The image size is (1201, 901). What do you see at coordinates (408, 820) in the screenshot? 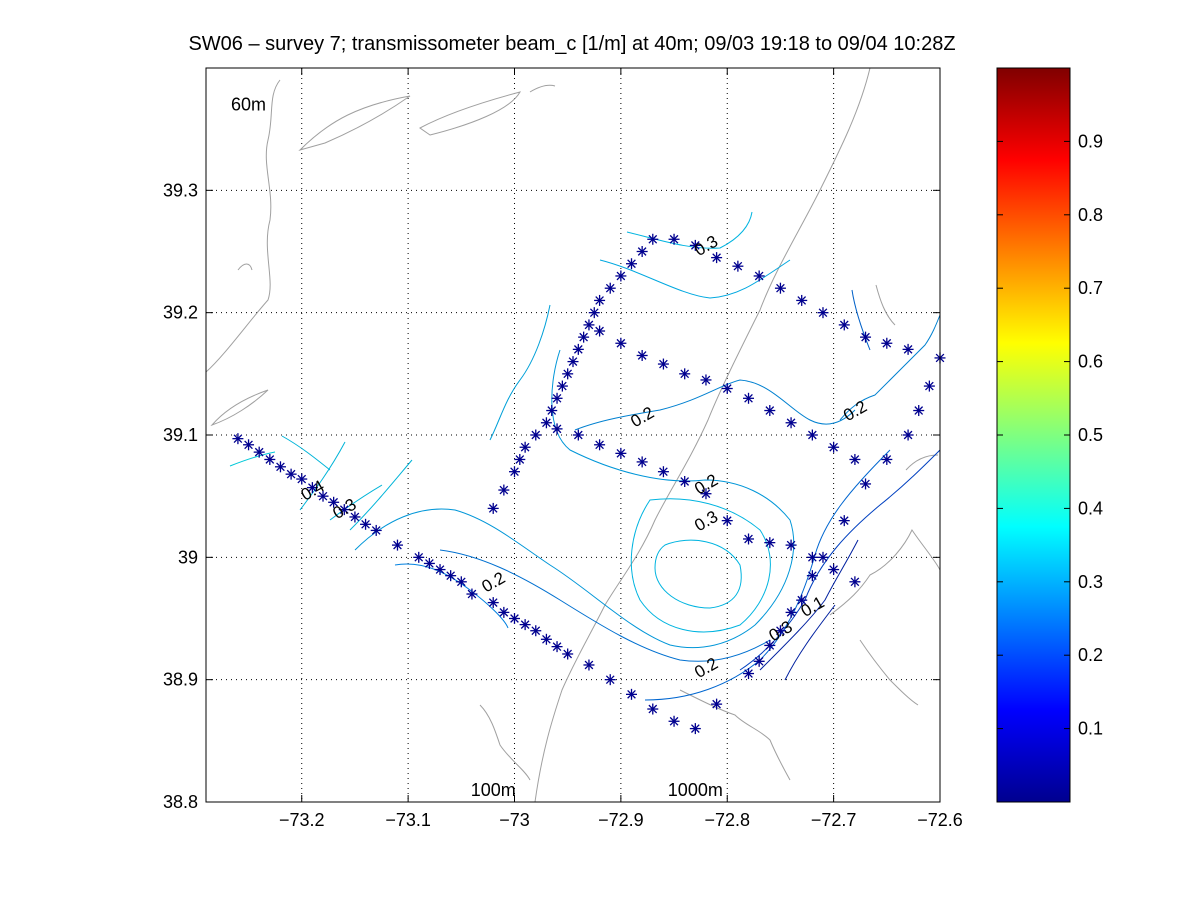
I see `x-tick-label: −73.1` at bounding box center [408, 820].